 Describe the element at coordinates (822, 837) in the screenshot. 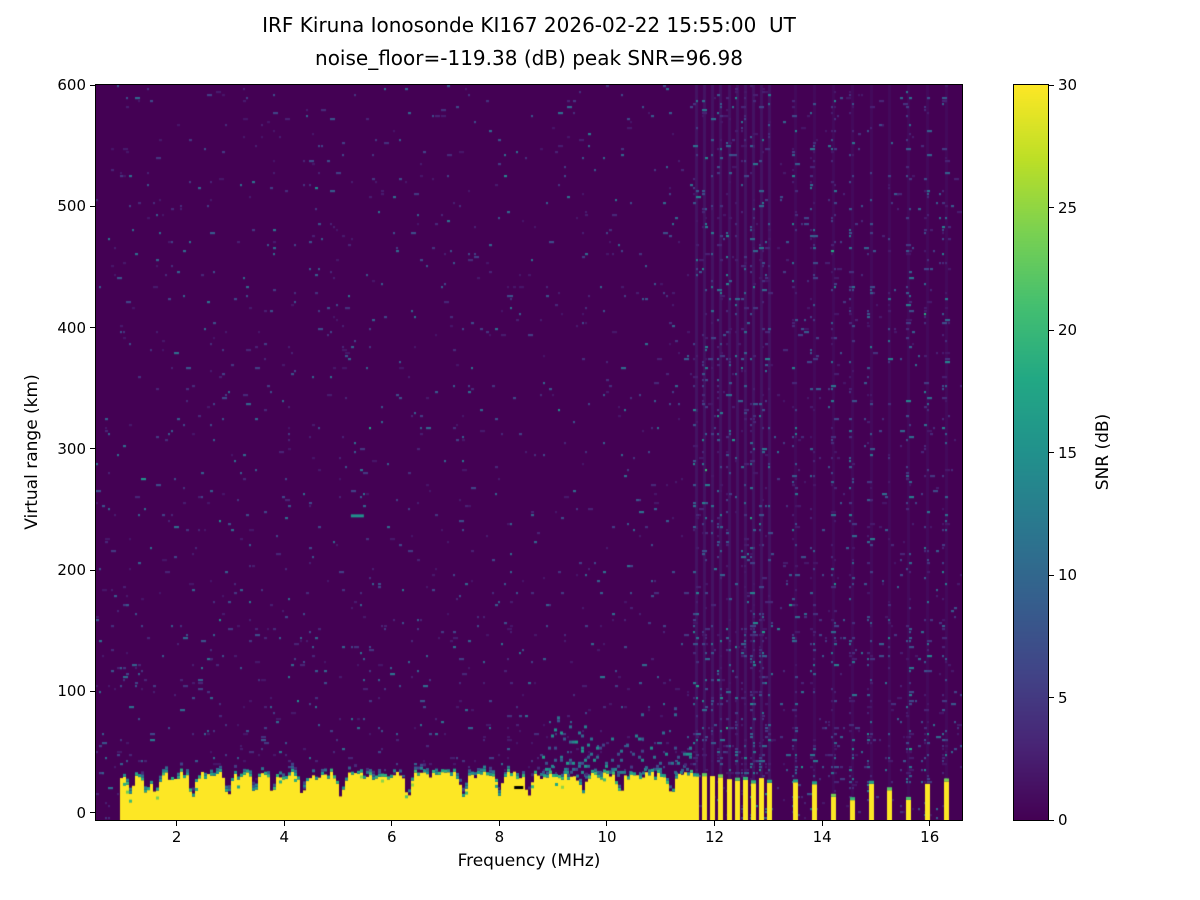

I see `x-tick-label: 14` at that location.